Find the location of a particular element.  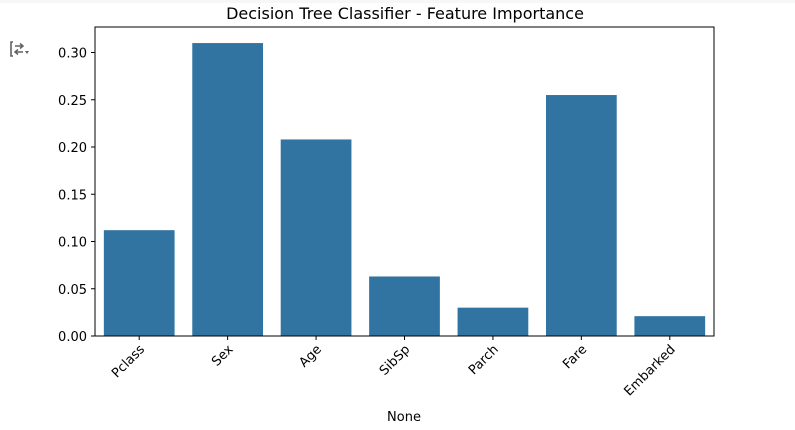

x-tick-label-pclass: Pclass is located at coordinates (128, 361).